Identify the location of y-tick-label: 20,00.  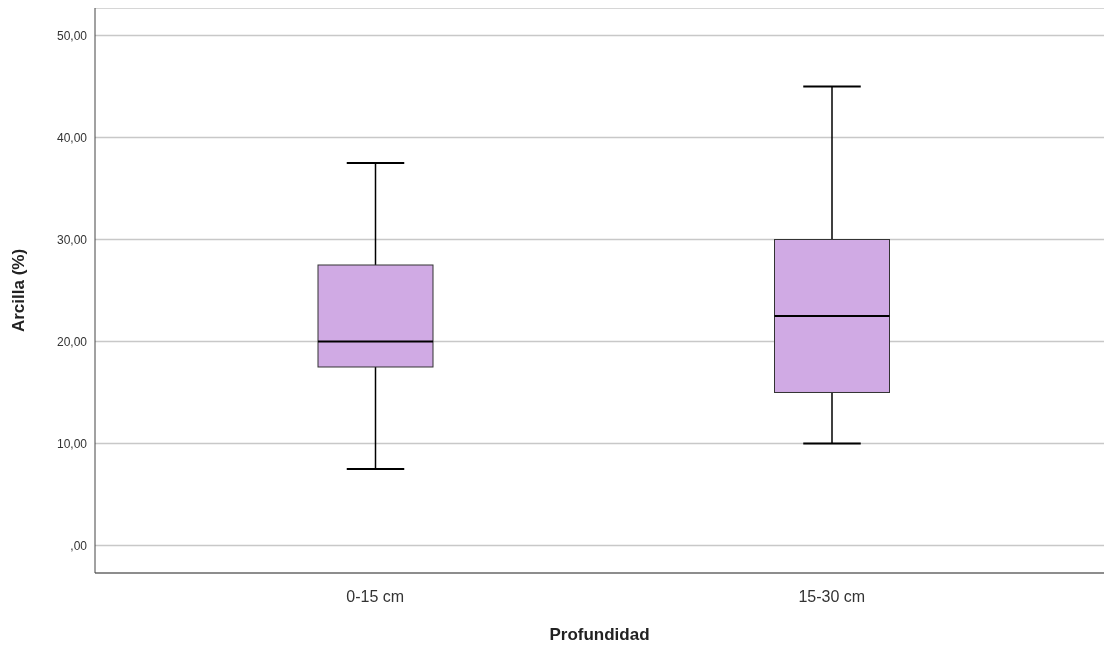
(72, 341).